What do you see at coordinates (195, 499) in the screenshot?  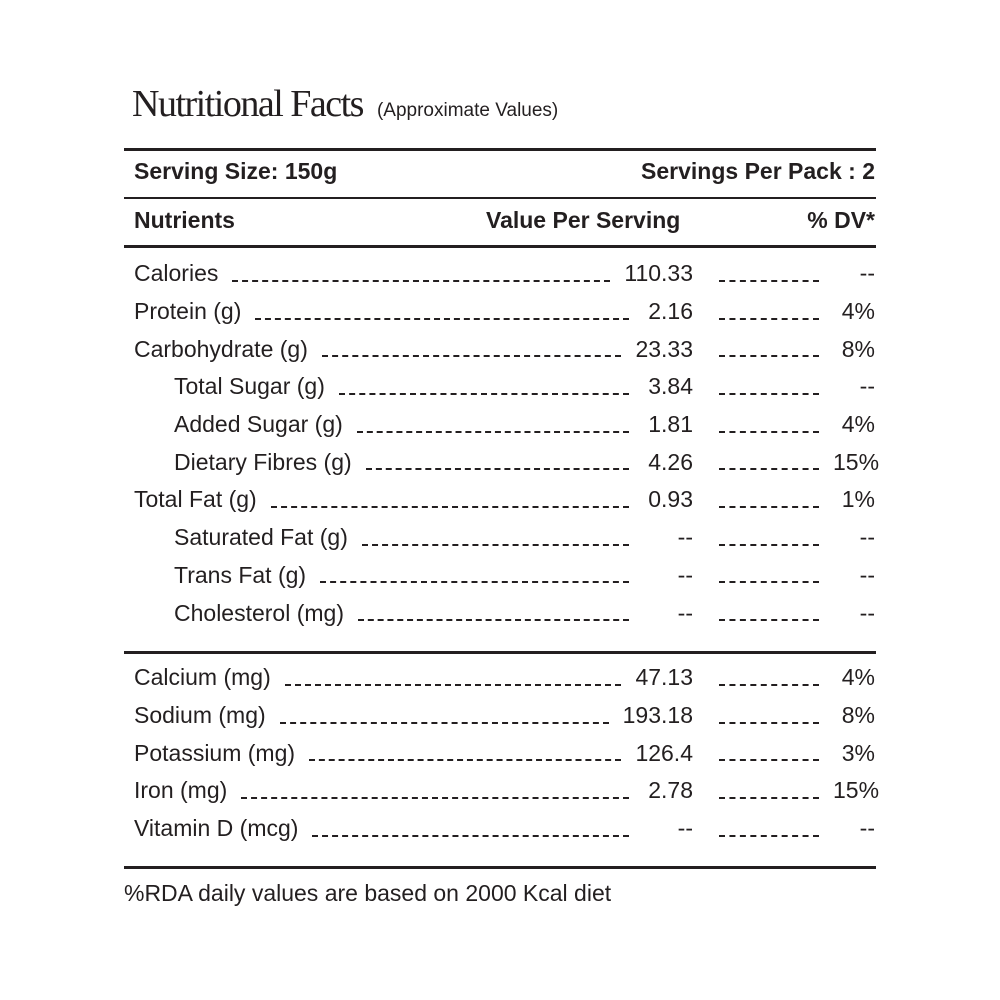 I see `nutrient-name: Total Fat (g)` at bounding box center [195, 499].